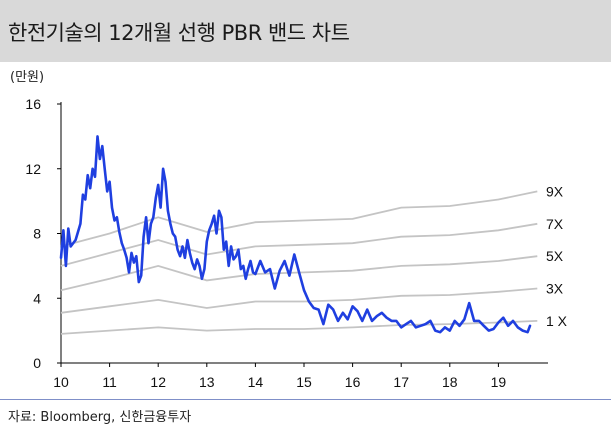 The image size is (611, 437). What do you see at coordinates (207, 382) in the screenshot?
I see `x-tick-label: 13` at bounding box center [207, 382].